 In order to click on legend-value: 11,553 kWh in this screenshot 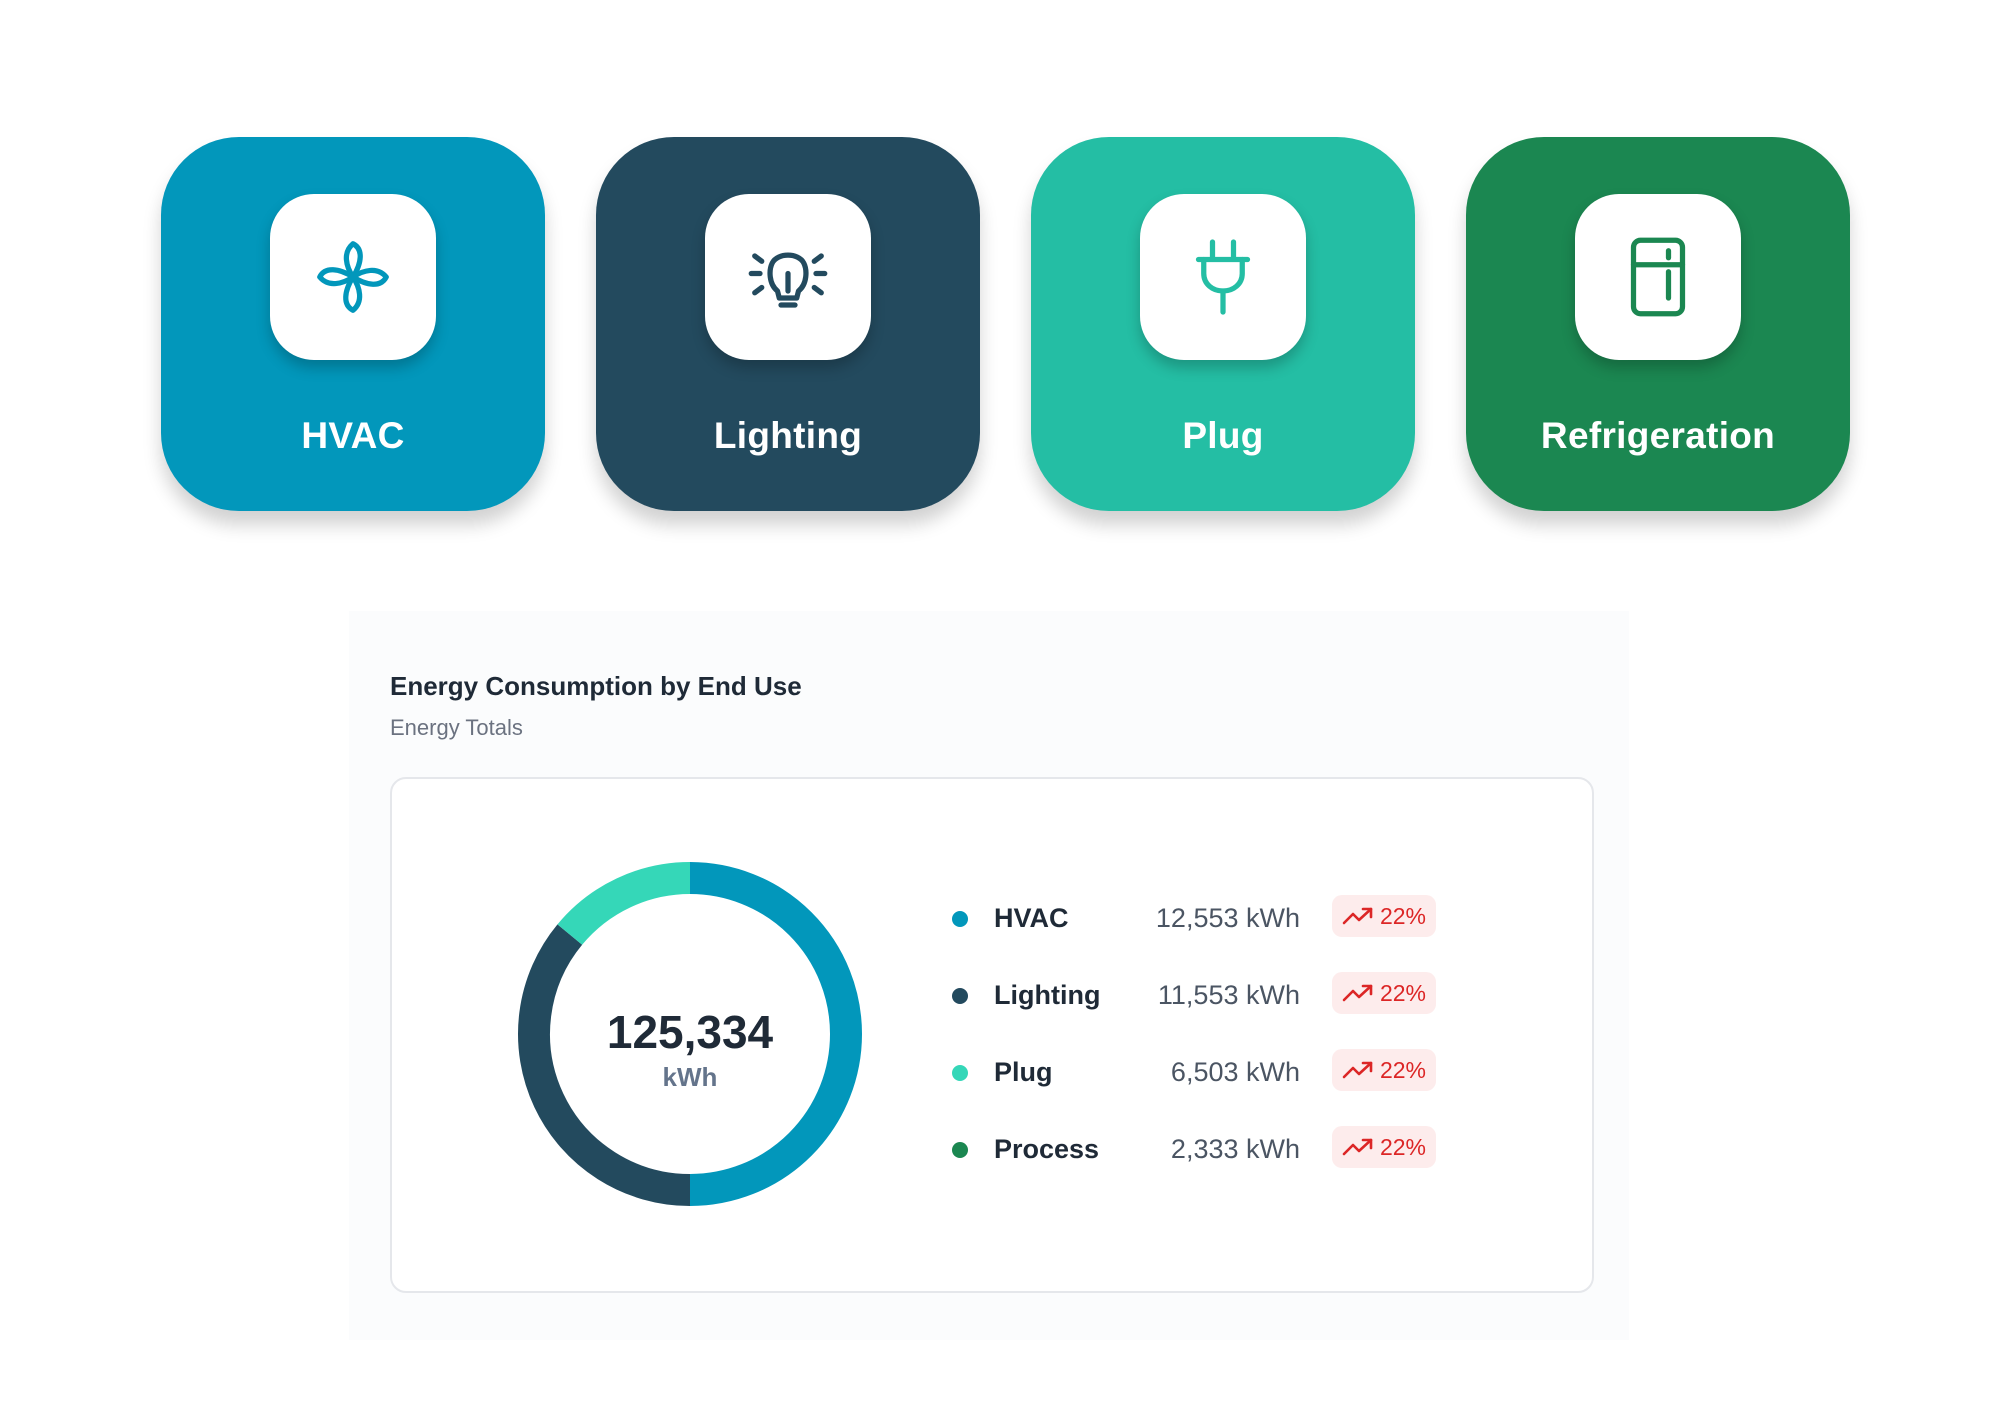, I will do `click(1228, 995)`.